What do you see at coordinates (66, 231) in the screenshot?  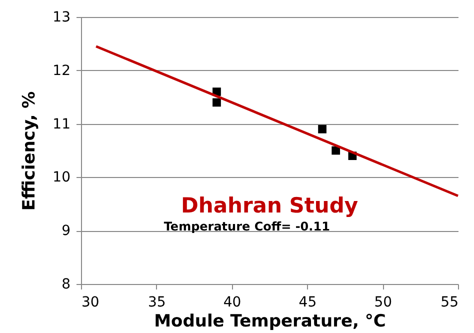 I see `y-tick-label: 9` at bounding box center [66, 231].